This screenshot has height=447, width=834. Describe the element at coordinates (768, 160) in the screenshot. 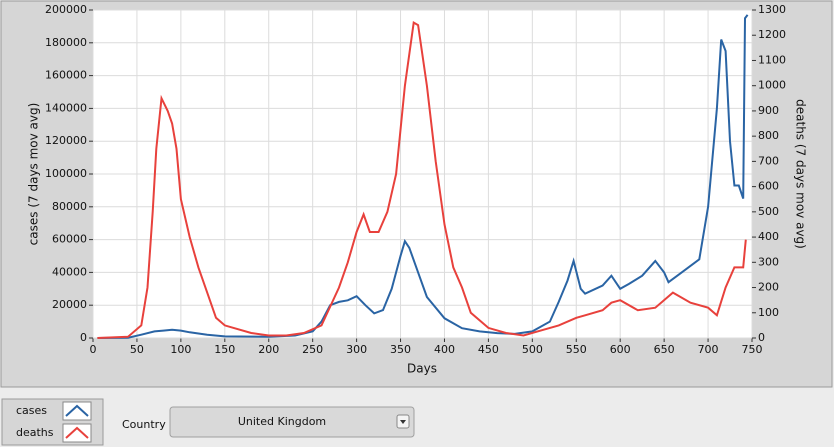

I see `y2-tick-label: 700` at that location.